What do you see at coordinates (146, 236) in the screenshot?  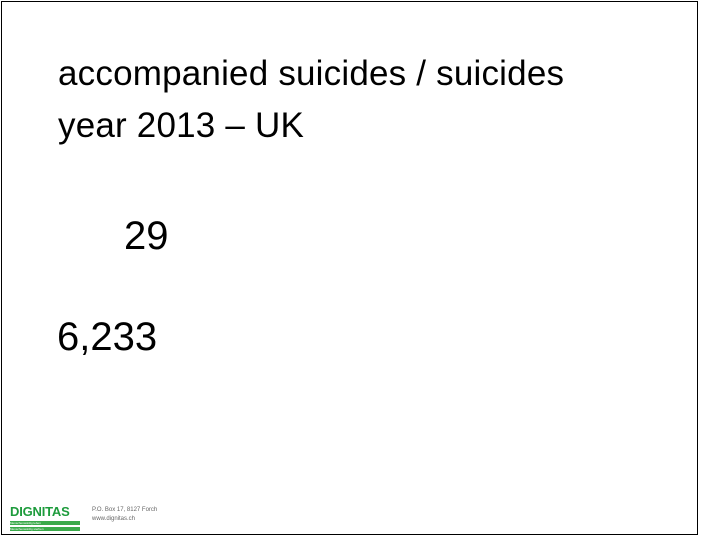 I see `accompanied-suicides-value: 29` at bounding box center [146, 236].